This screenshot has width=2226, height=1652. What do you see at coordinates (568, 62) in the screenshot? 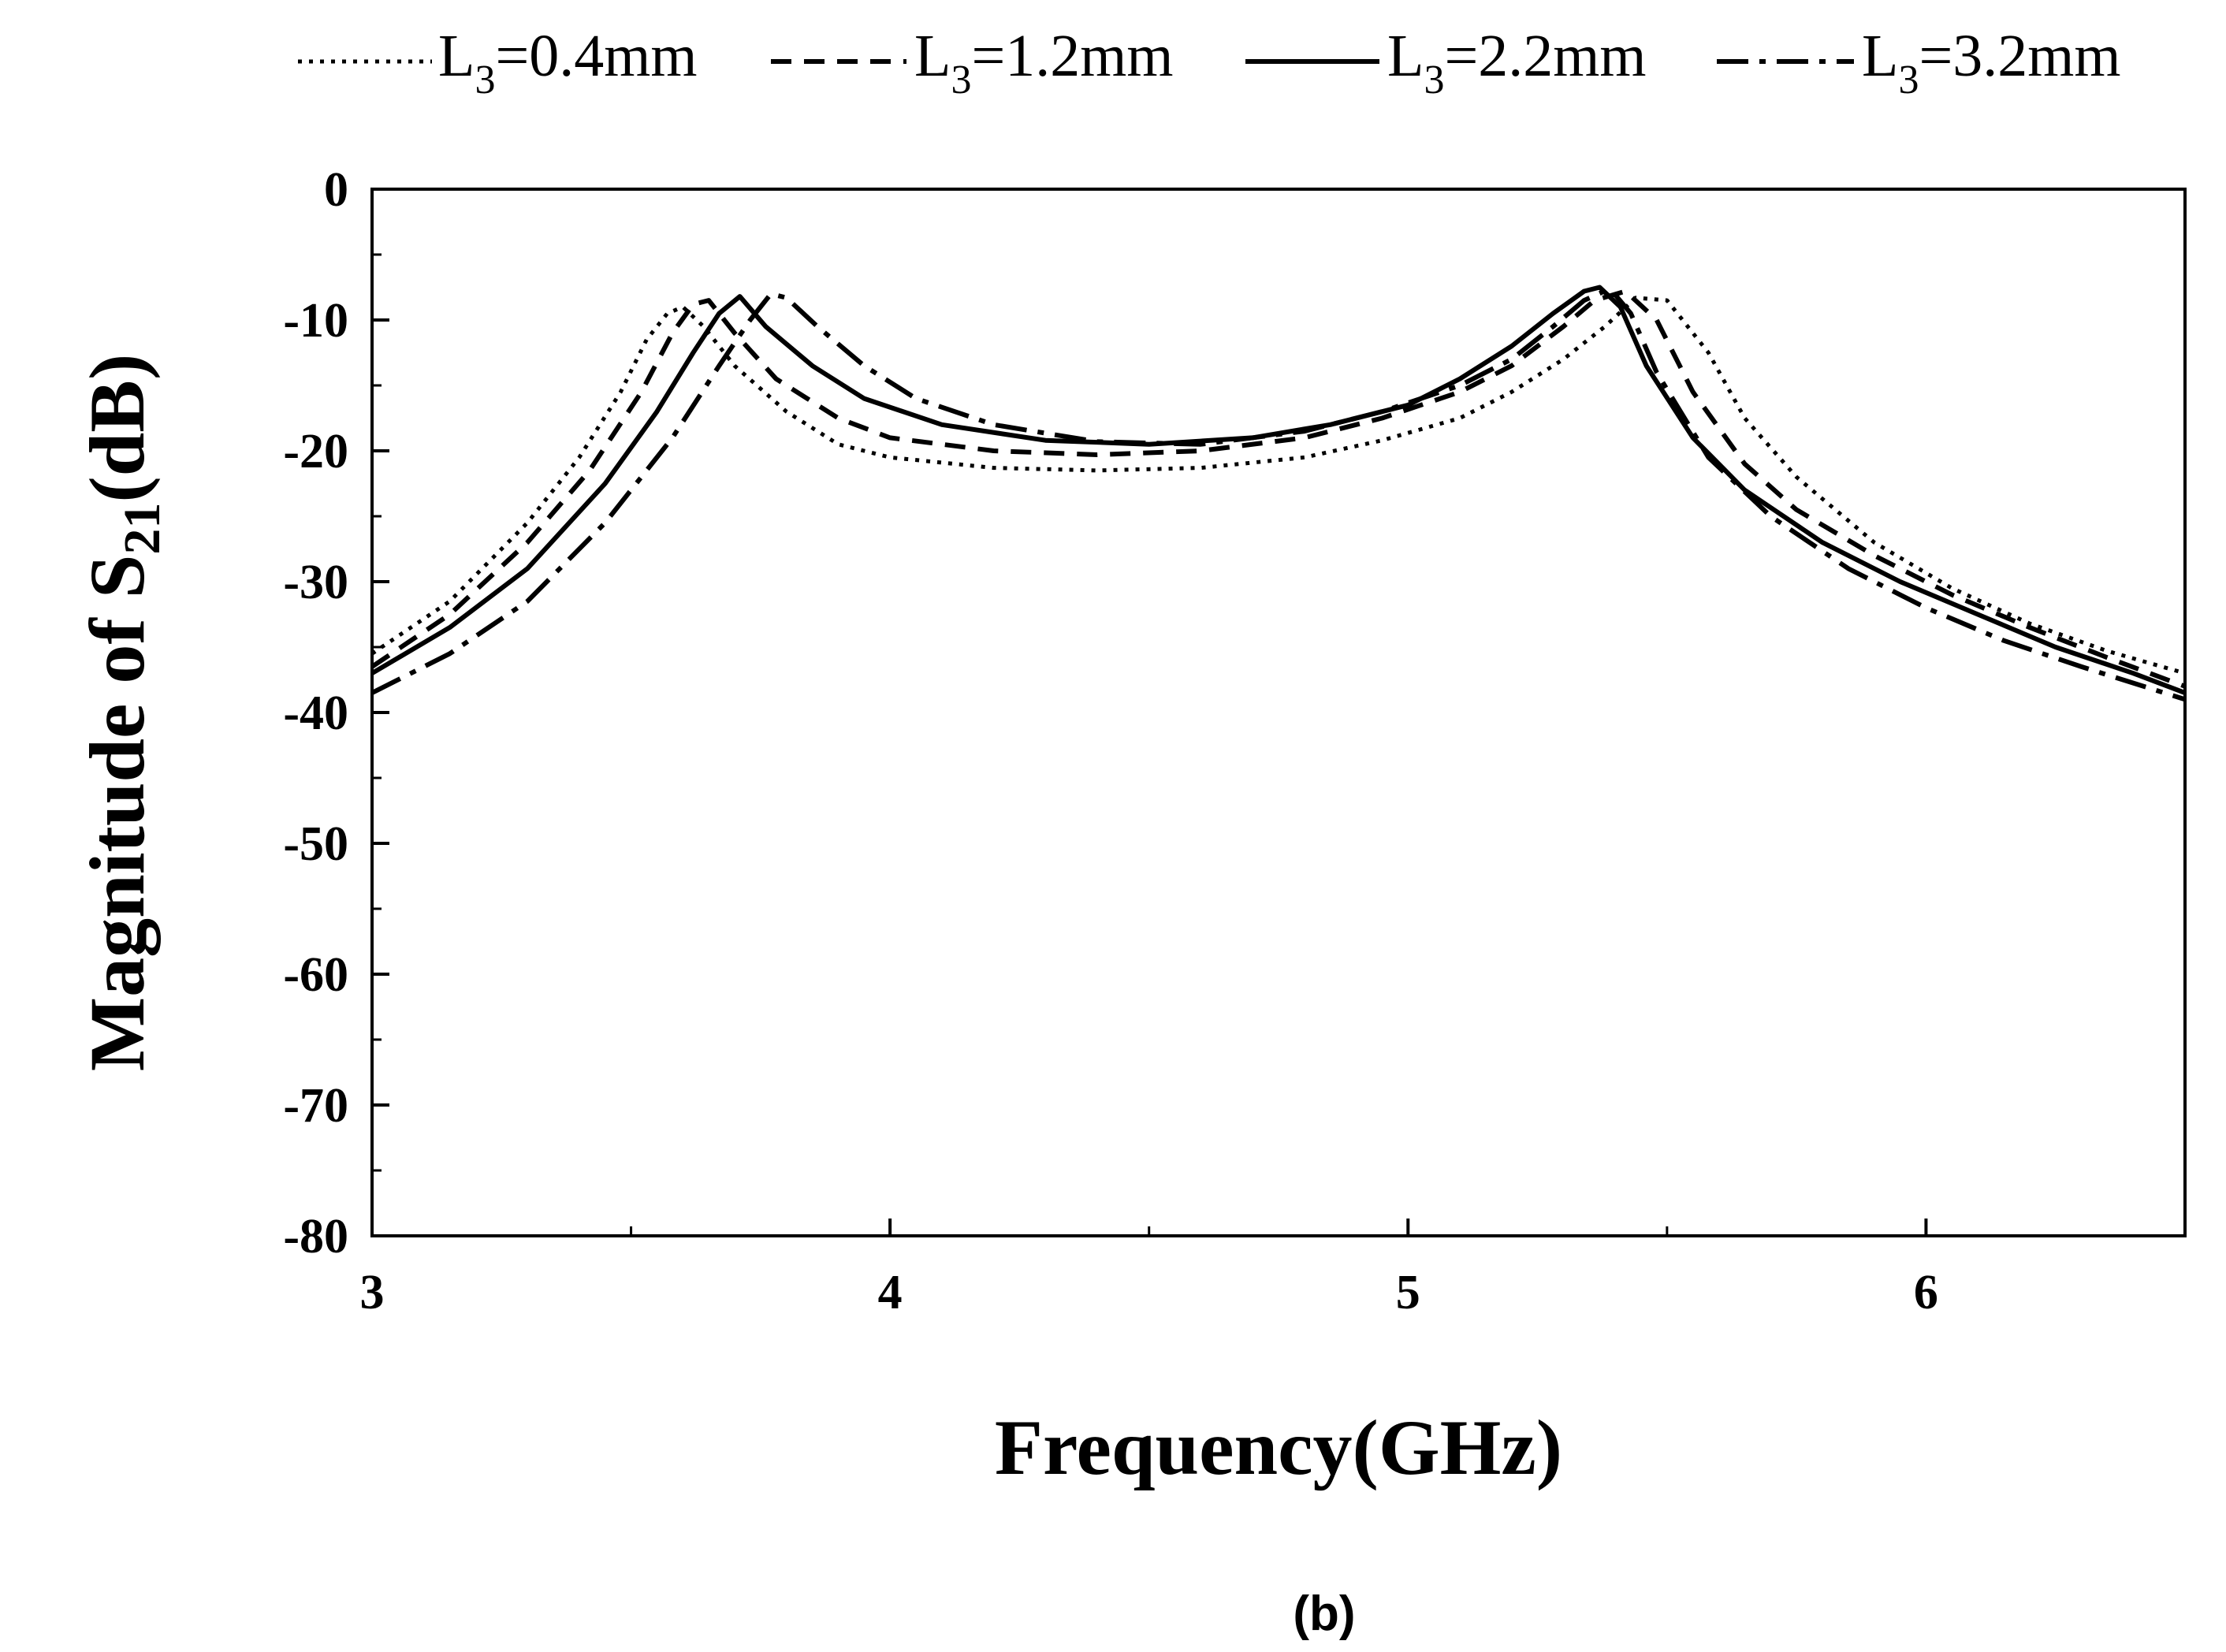
I see `legend-label-1: L3=0.4mm` at bounding box center [568, 62].